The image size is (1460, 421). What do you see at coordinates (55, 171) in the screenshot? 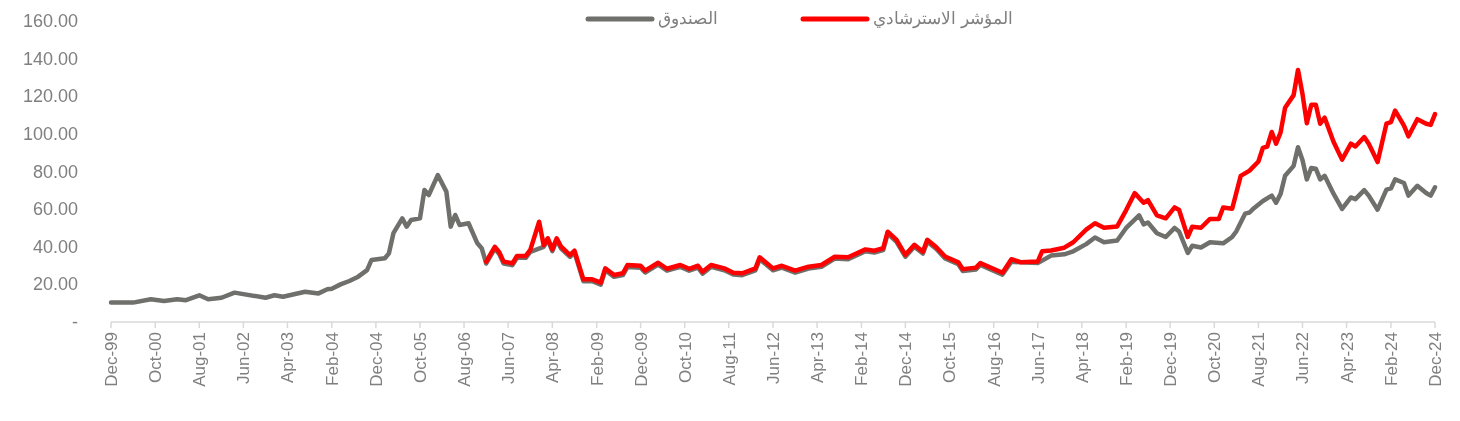
I see `y-tick-label: 80.00` at bounding box center [55, 171].